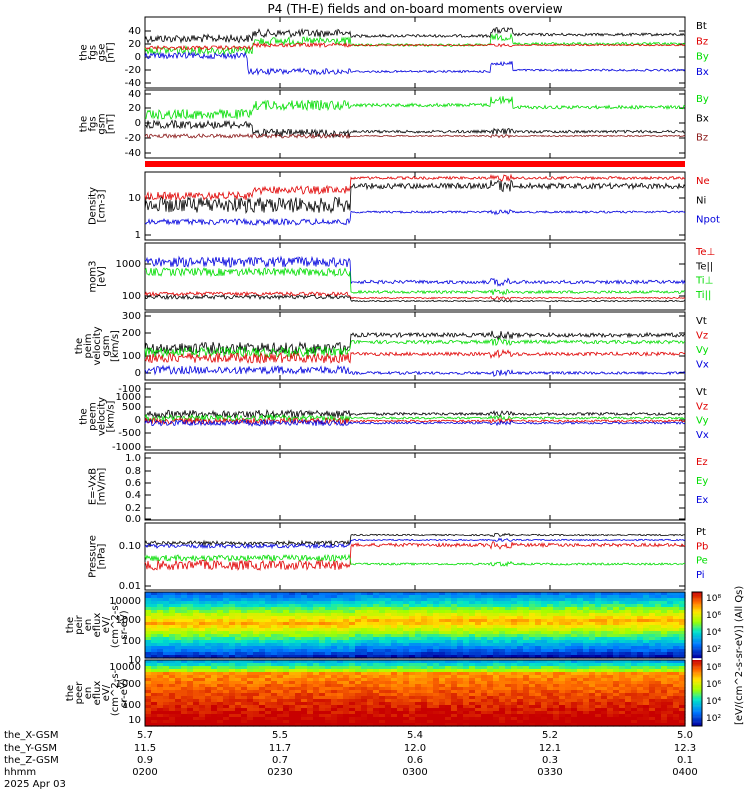  Describe the element at coordinates (702, 57) in the screenshot. I see `legend-fgs-By: By` at that location.